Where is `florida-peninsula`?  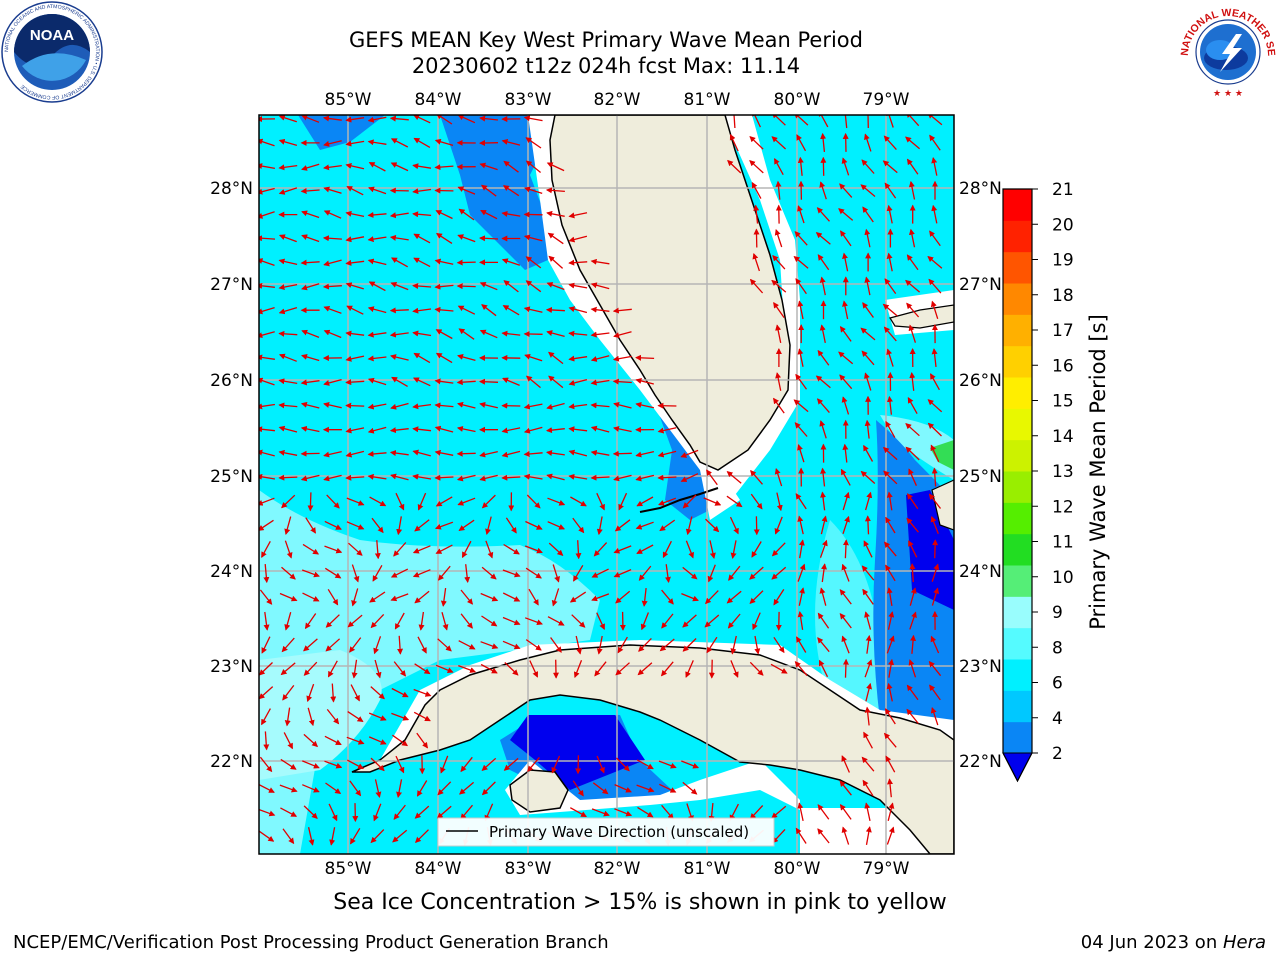
florida-peninsula is located at coordinates (670, 293).